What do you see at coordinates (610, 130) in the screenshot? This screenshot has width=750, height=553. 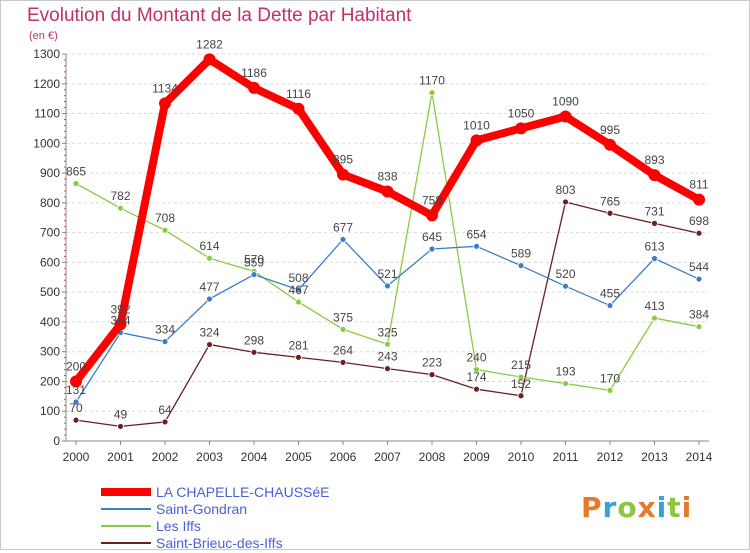 I see `data-label: 995` at bounding box center [610, 130].